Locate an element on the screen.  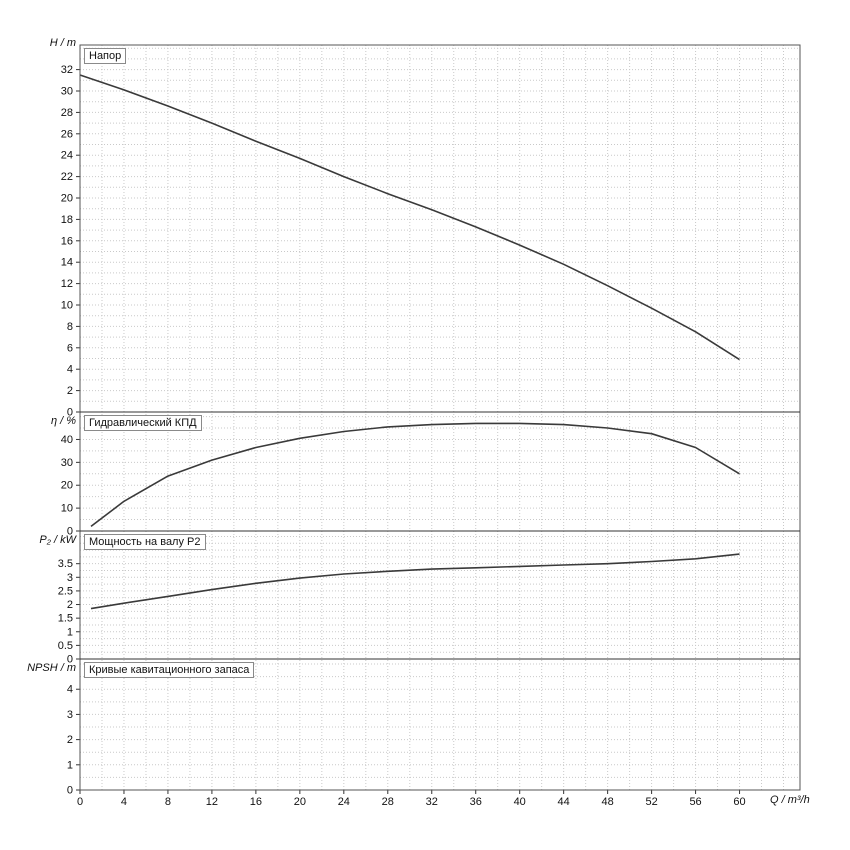
svg-text: 2.5 is located at coordinates (65, 591).